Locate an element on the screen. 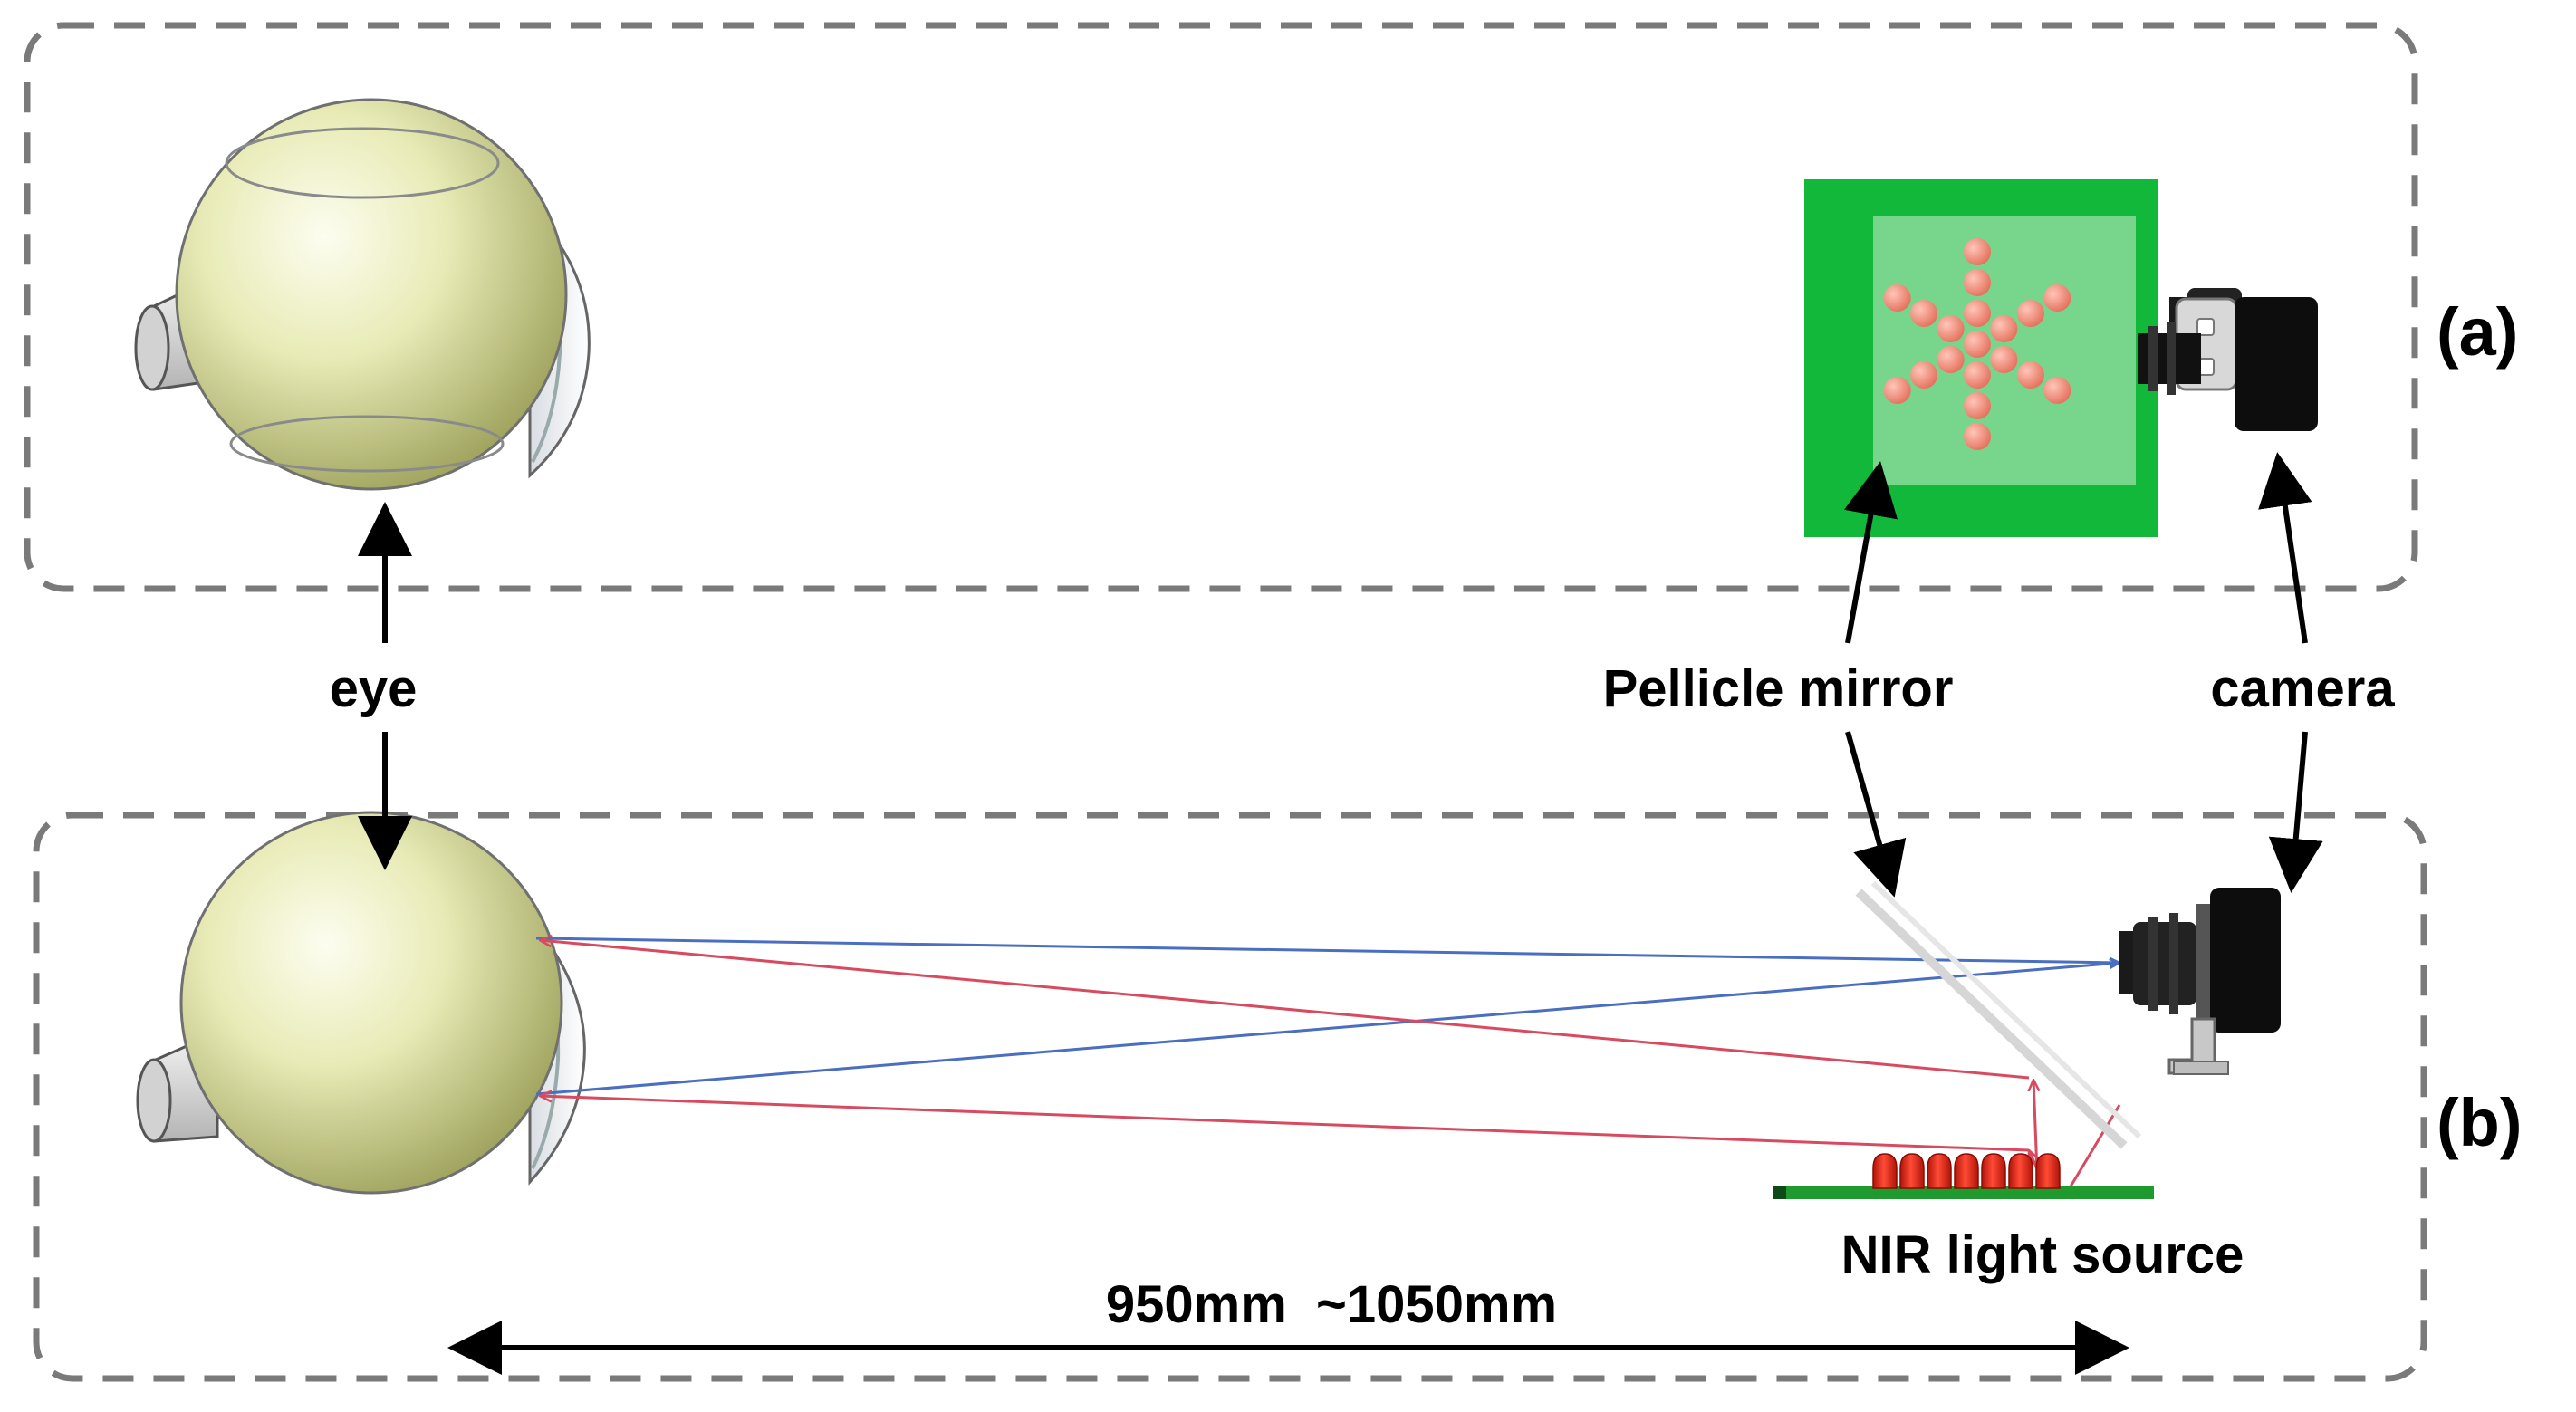 The width and height of the screenshot is (2576, 1412). mirror-arrow-up is located at coordinates (1870, 552).